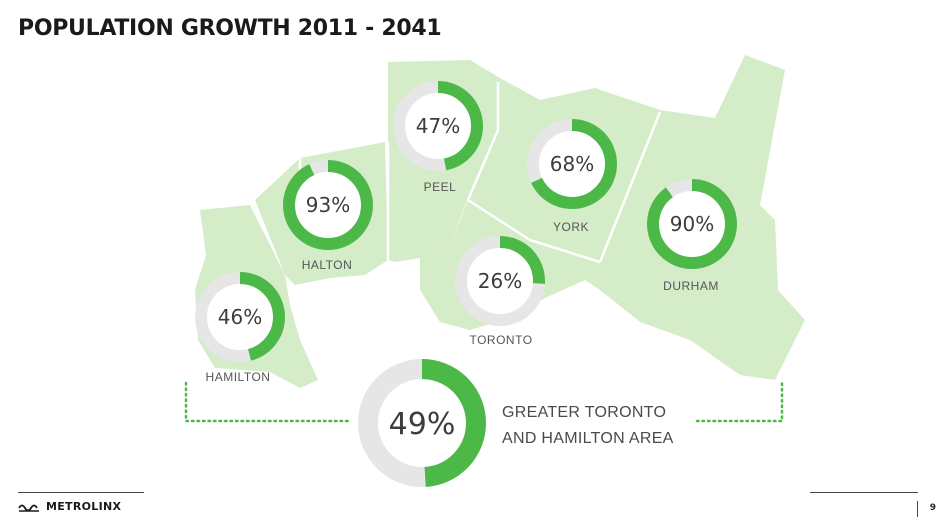  I want to click on footer-rule-left, so click(81, 492).